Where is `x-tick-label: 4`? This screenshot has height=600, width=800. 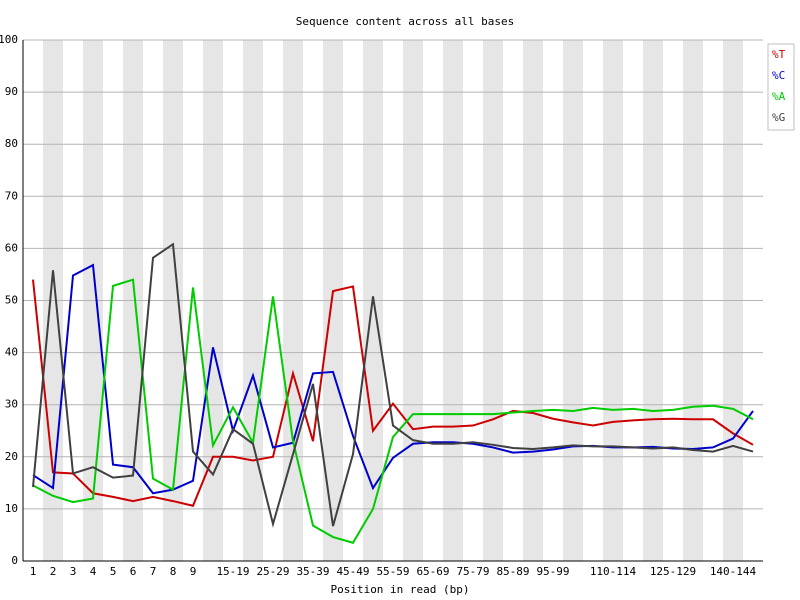
x-tick-label: 4 is located at coordinates (93, 571).